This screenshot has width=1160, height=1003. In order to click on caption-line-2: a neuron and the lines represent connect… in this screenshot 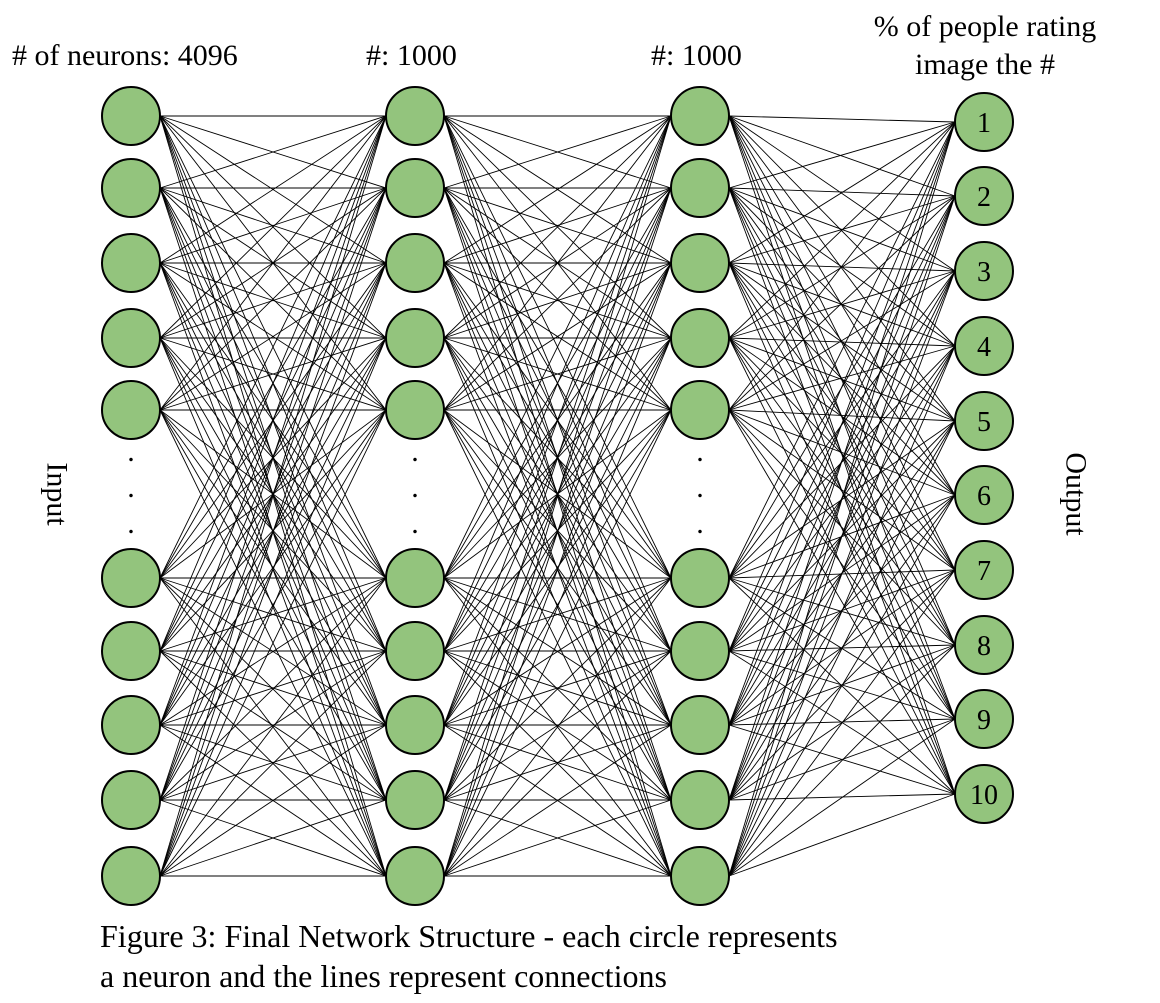, I will do `click(383, 976)`.